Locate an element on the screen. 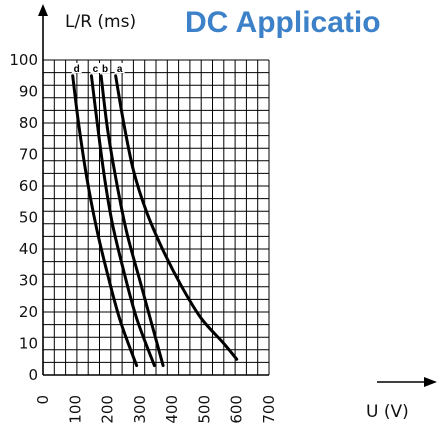 The width and height of the screenshot is (438, 425). y-tick-label: 80 is located at coordinates (28, 123).